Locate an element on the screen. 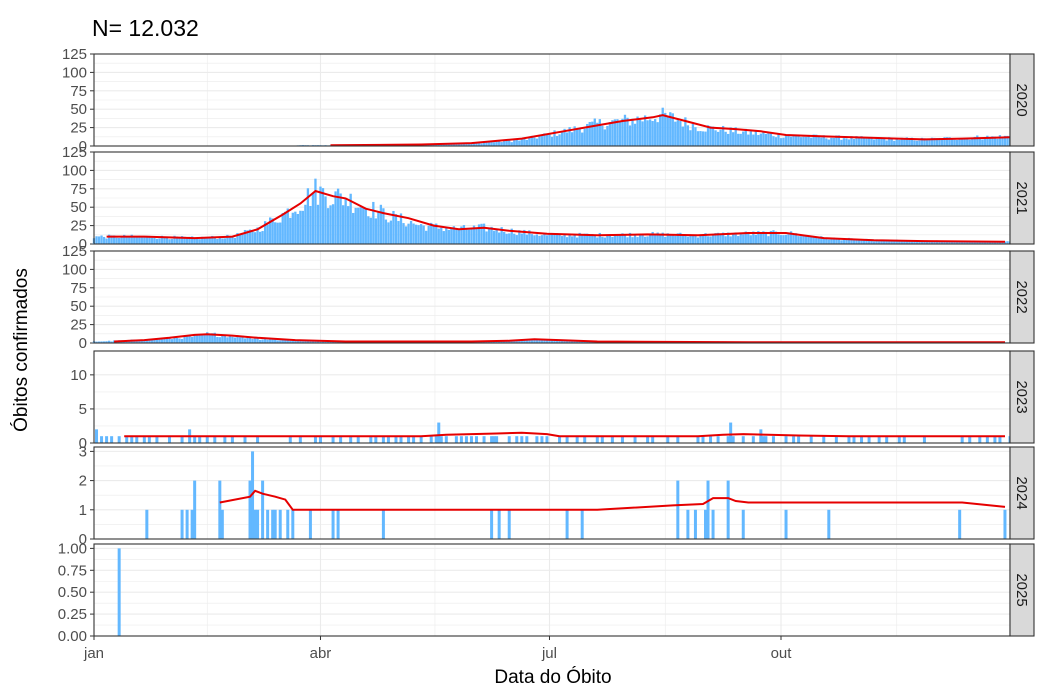 This screenshot has width=1040, height=690. y-tick-label: 0.25 is located at coordinates (72, 614).